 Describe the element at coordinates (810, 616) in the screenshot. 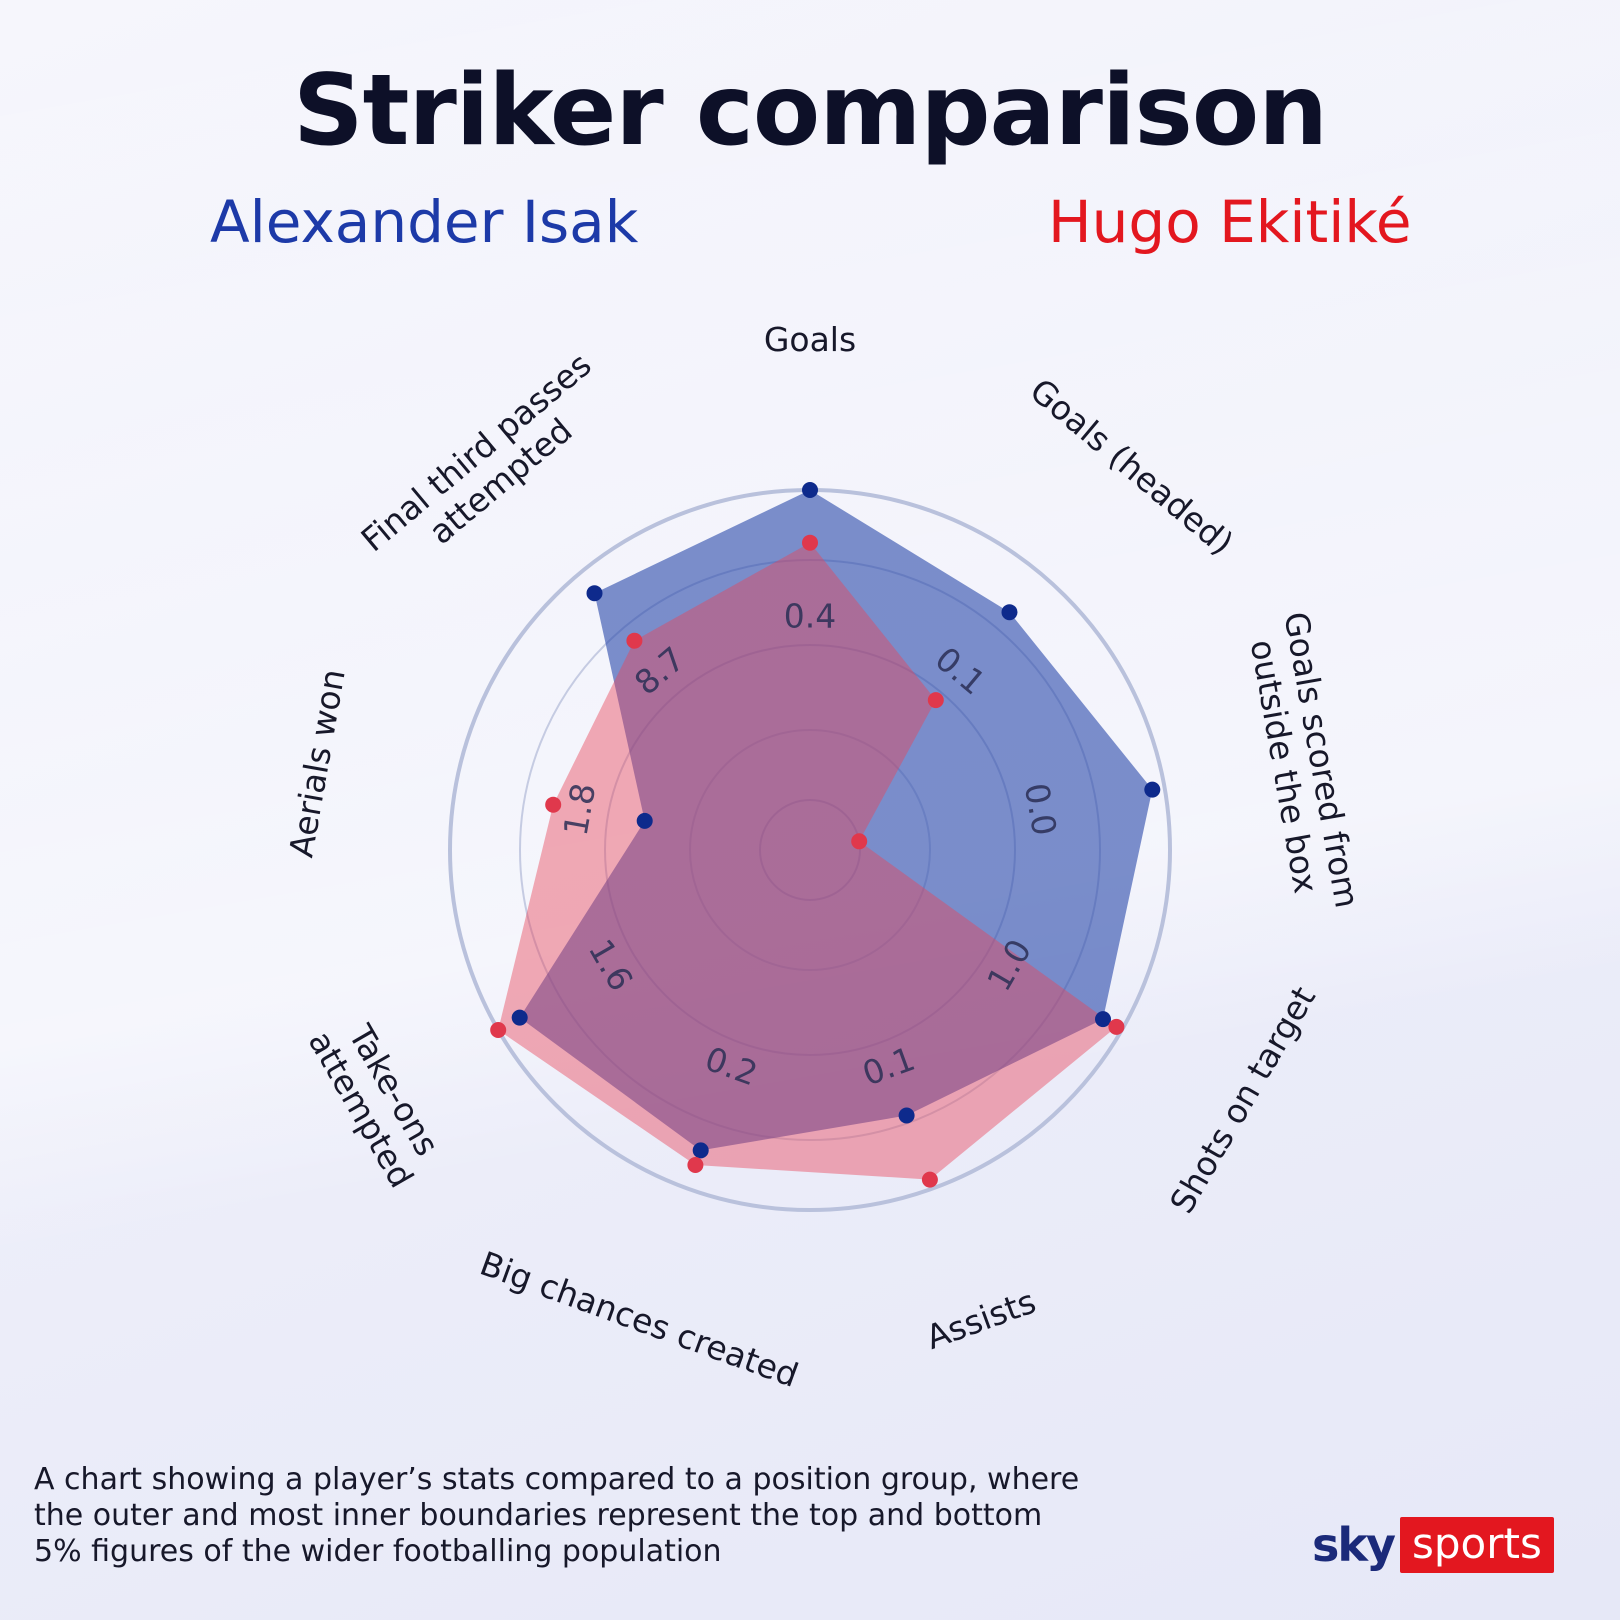

I see `axis-value-label: 0.4` at that location.